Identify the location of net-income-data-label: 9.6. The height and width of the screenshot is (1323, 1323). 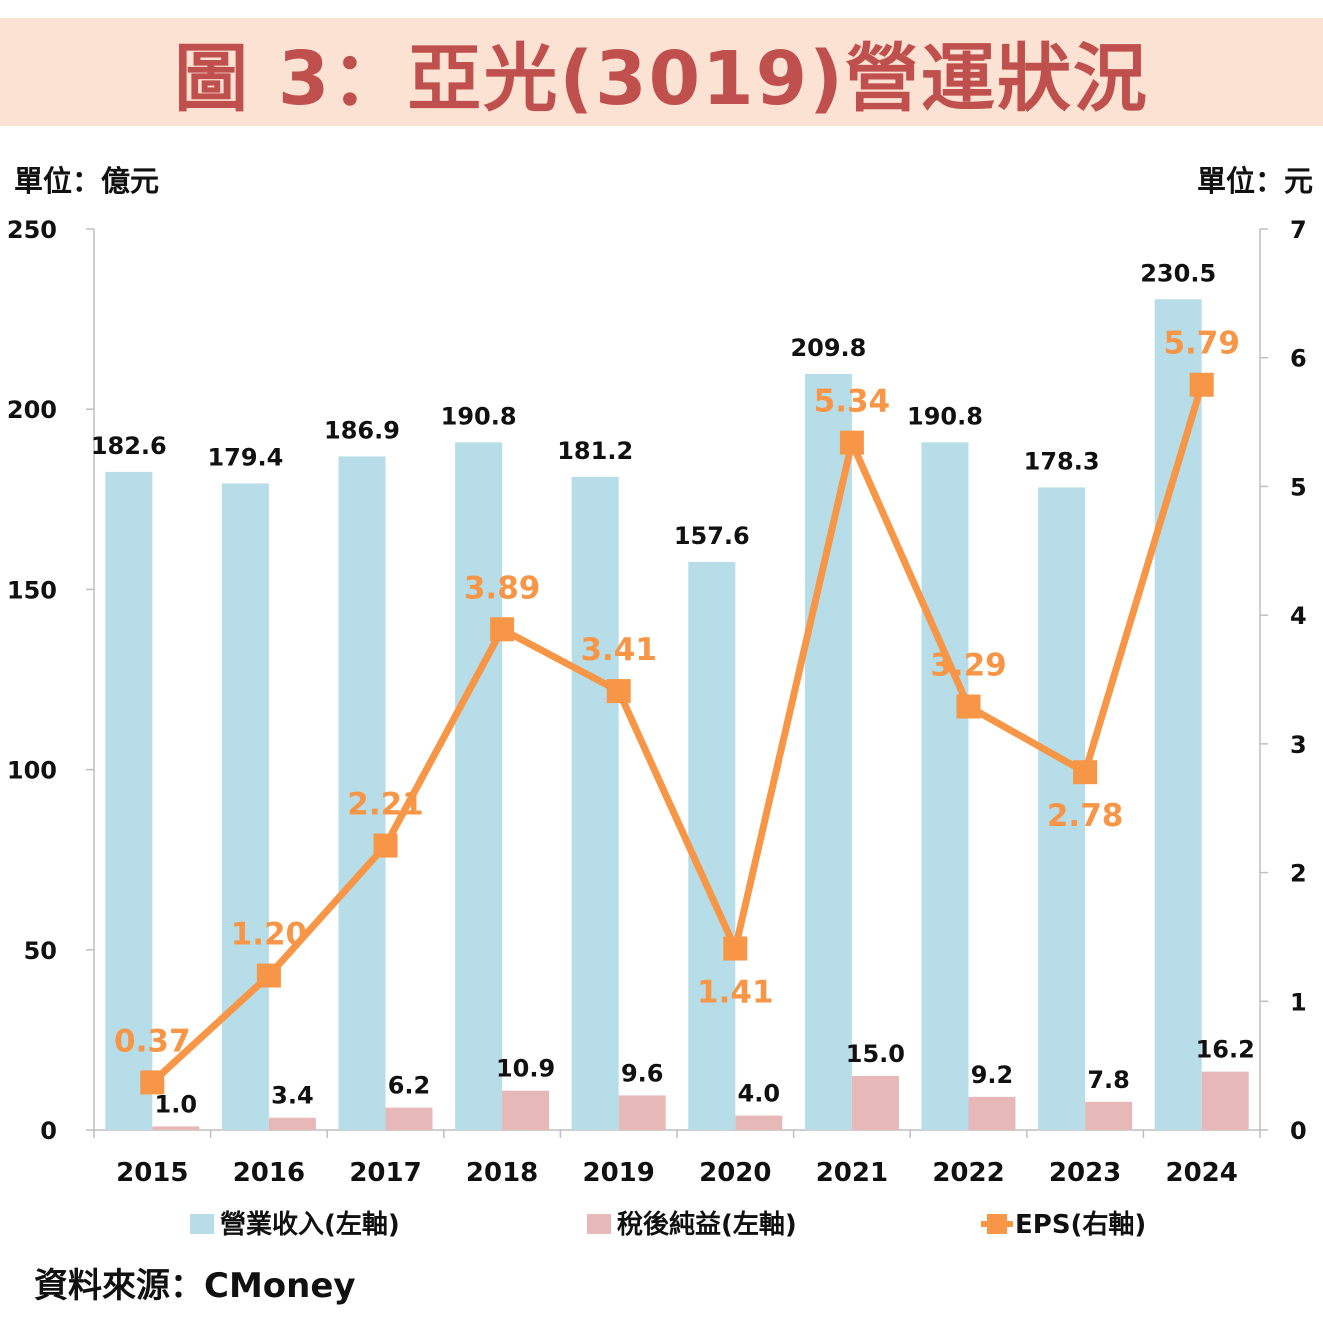
(642, 1073).